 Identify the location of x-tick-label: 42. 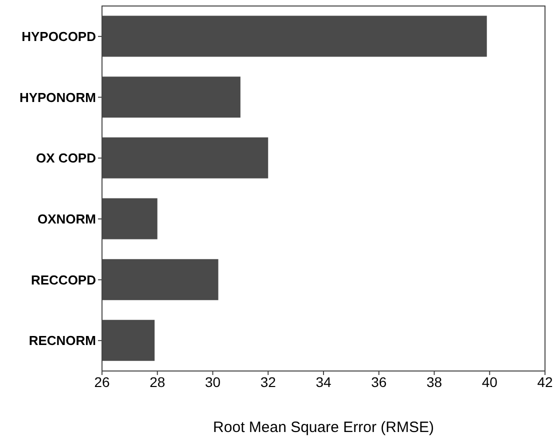
(545, 382).